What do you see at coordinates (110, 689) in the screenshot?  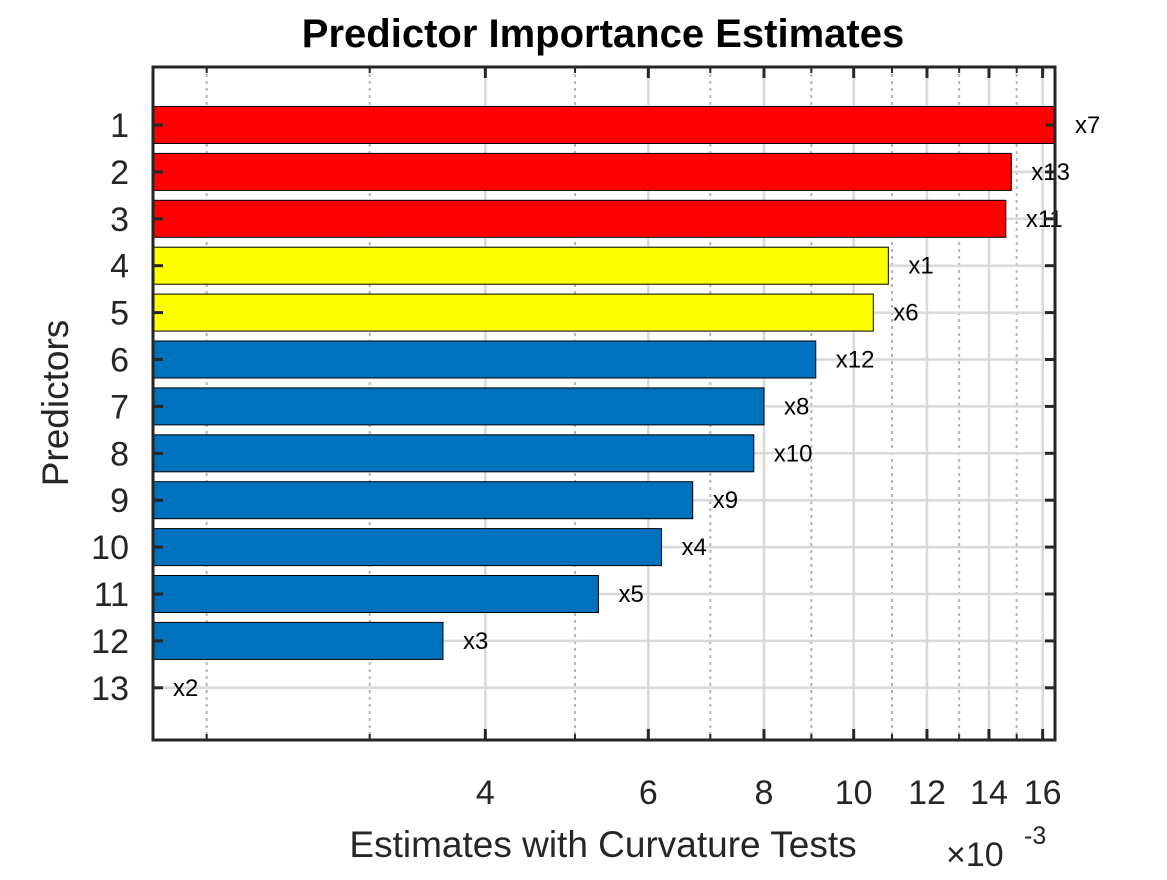 I see `y-tick-label: 13` at bounding box center [110, 689].